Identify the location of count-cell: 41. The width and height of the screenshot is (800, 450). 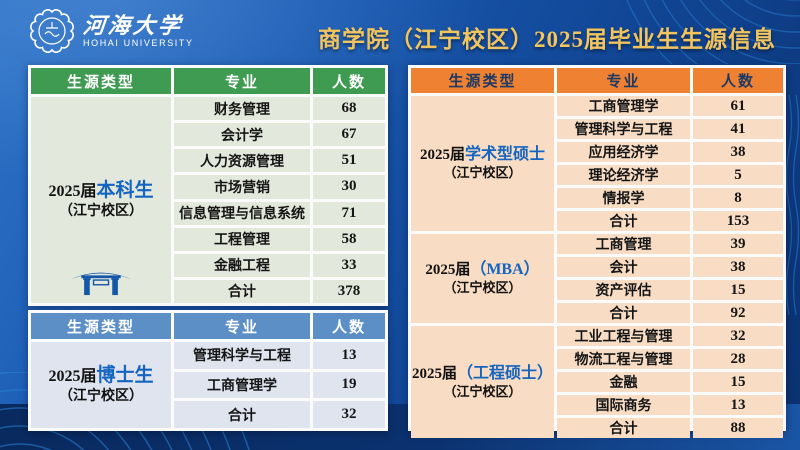
(738, 129).